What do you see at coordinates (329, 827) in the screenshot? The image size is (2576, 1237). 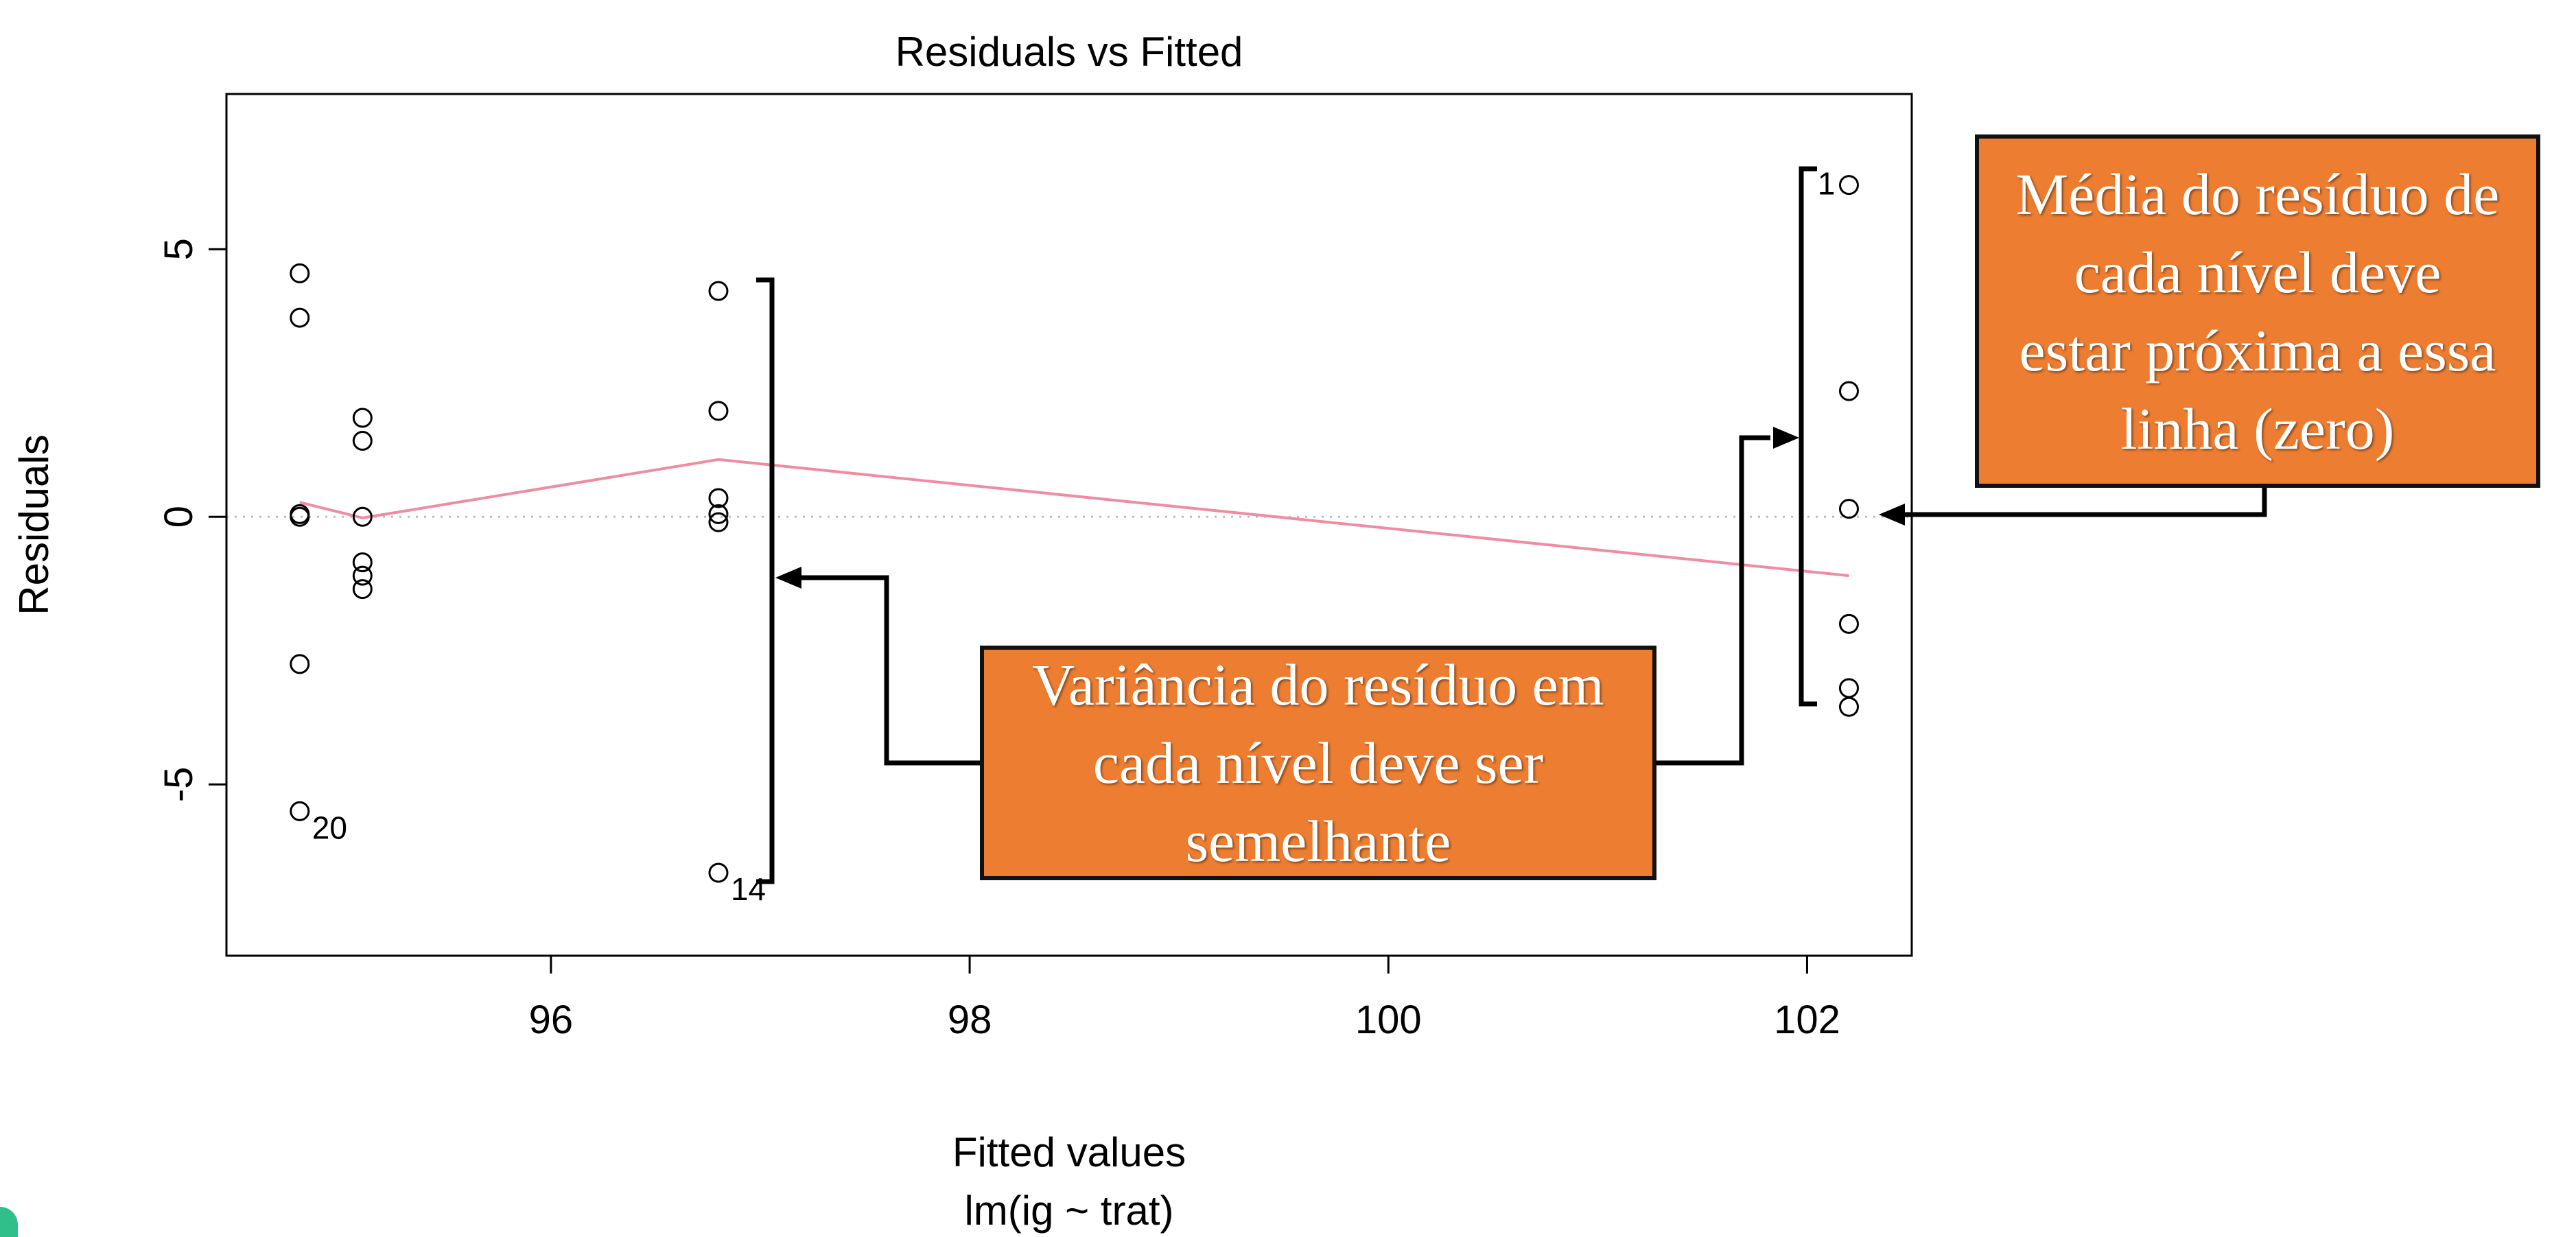 I see `point-id-label: 20` at bounding box center [329, 827].